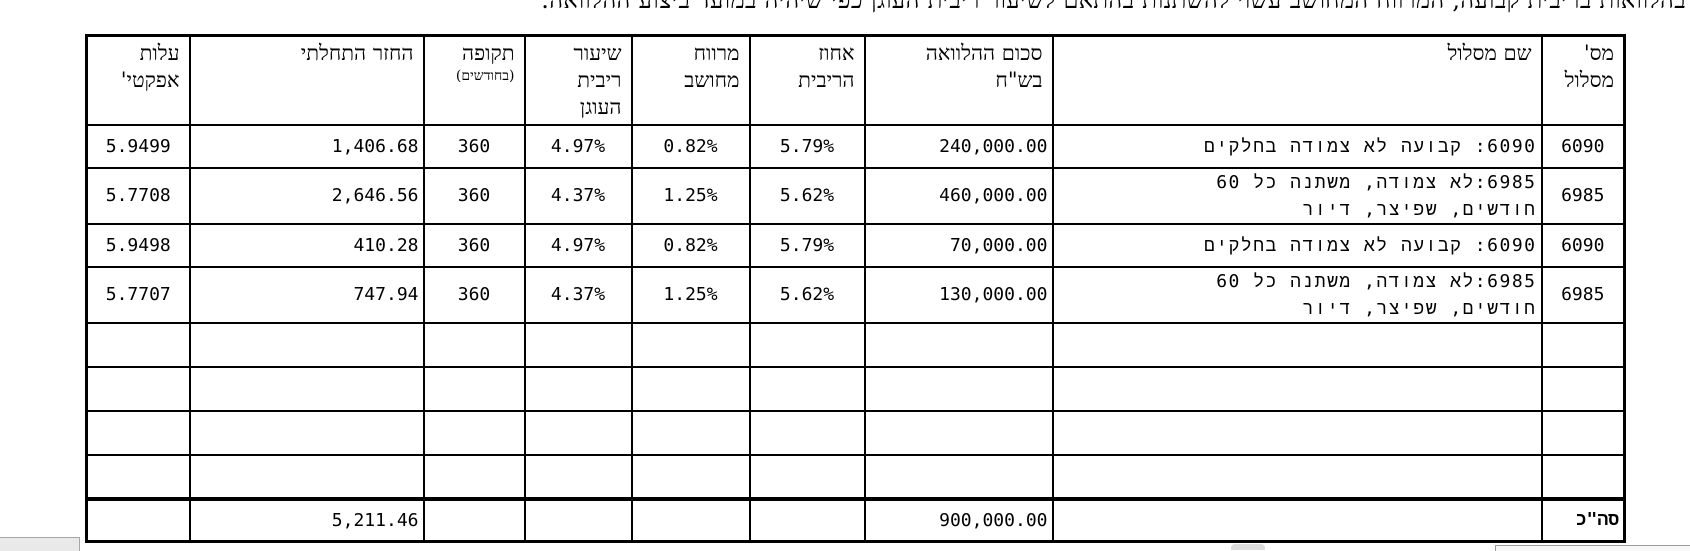 This screenshot has width=1690, height=551. I want to click on bottom-left-scrollbar-fragment, so click(40, 544).